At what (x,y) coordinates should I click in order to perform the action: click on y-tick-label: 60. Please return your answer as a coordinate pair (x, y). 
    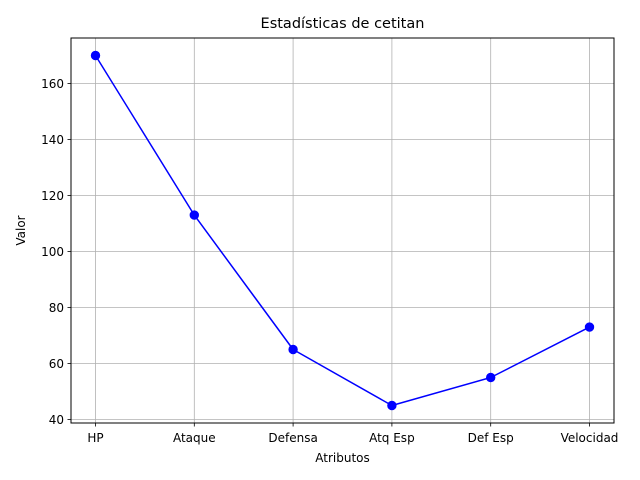
    Looking at the image, I should click on (56, 364).